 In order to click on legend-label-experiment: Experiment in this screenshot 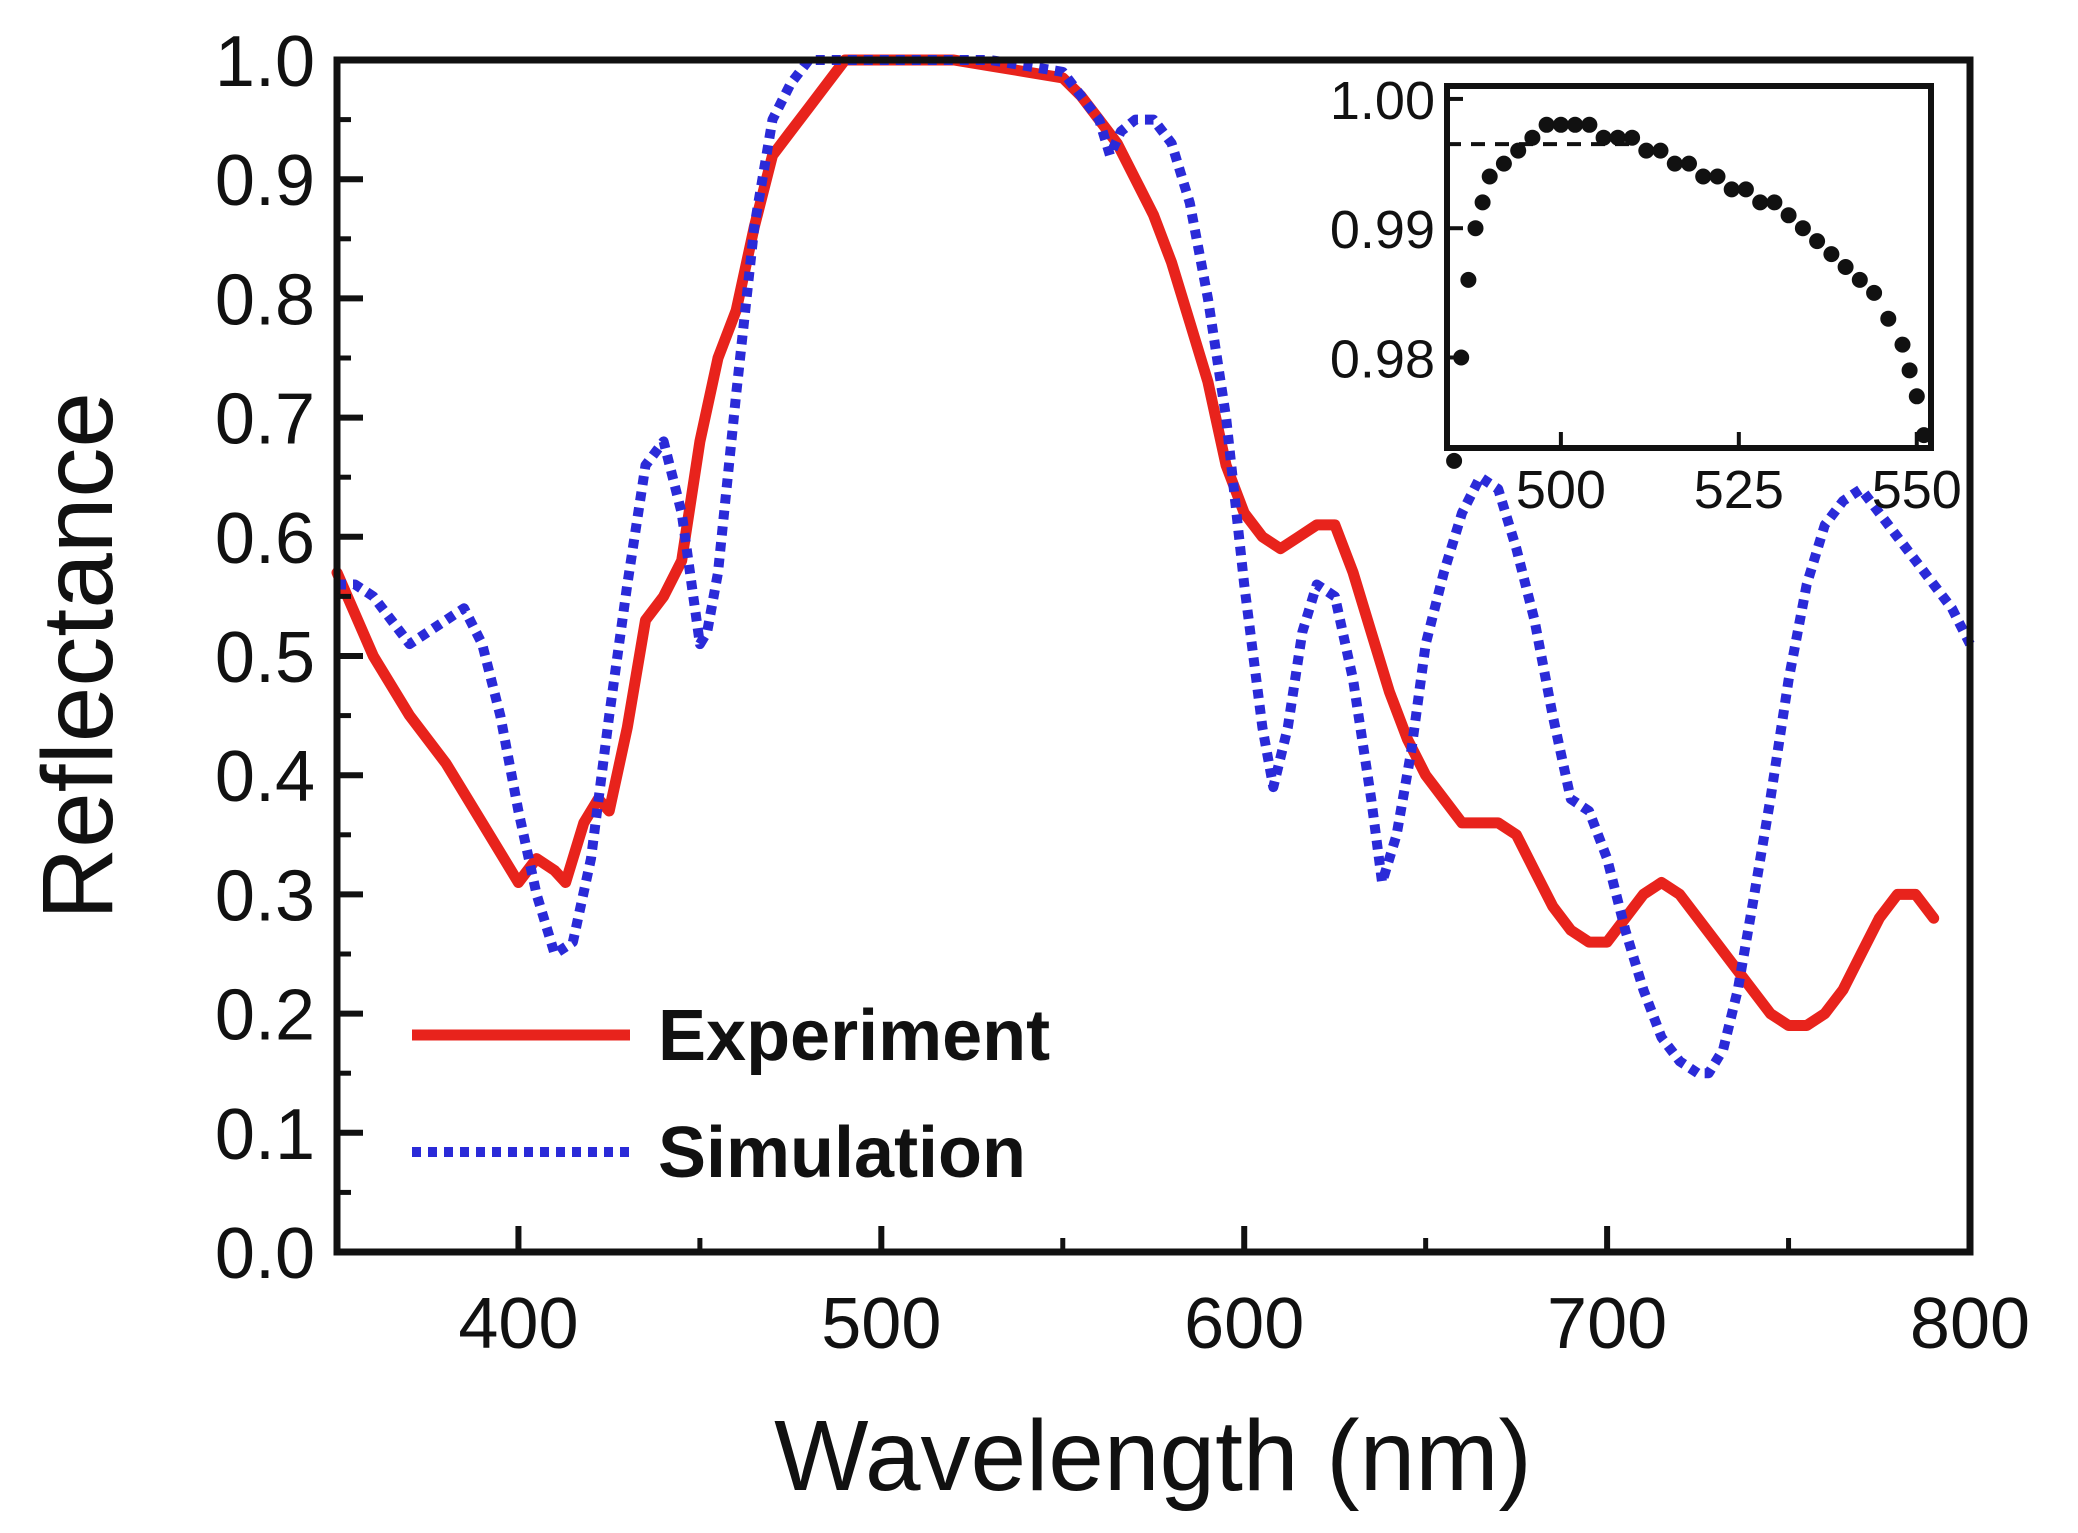, I will do `click(854, 1036)`.